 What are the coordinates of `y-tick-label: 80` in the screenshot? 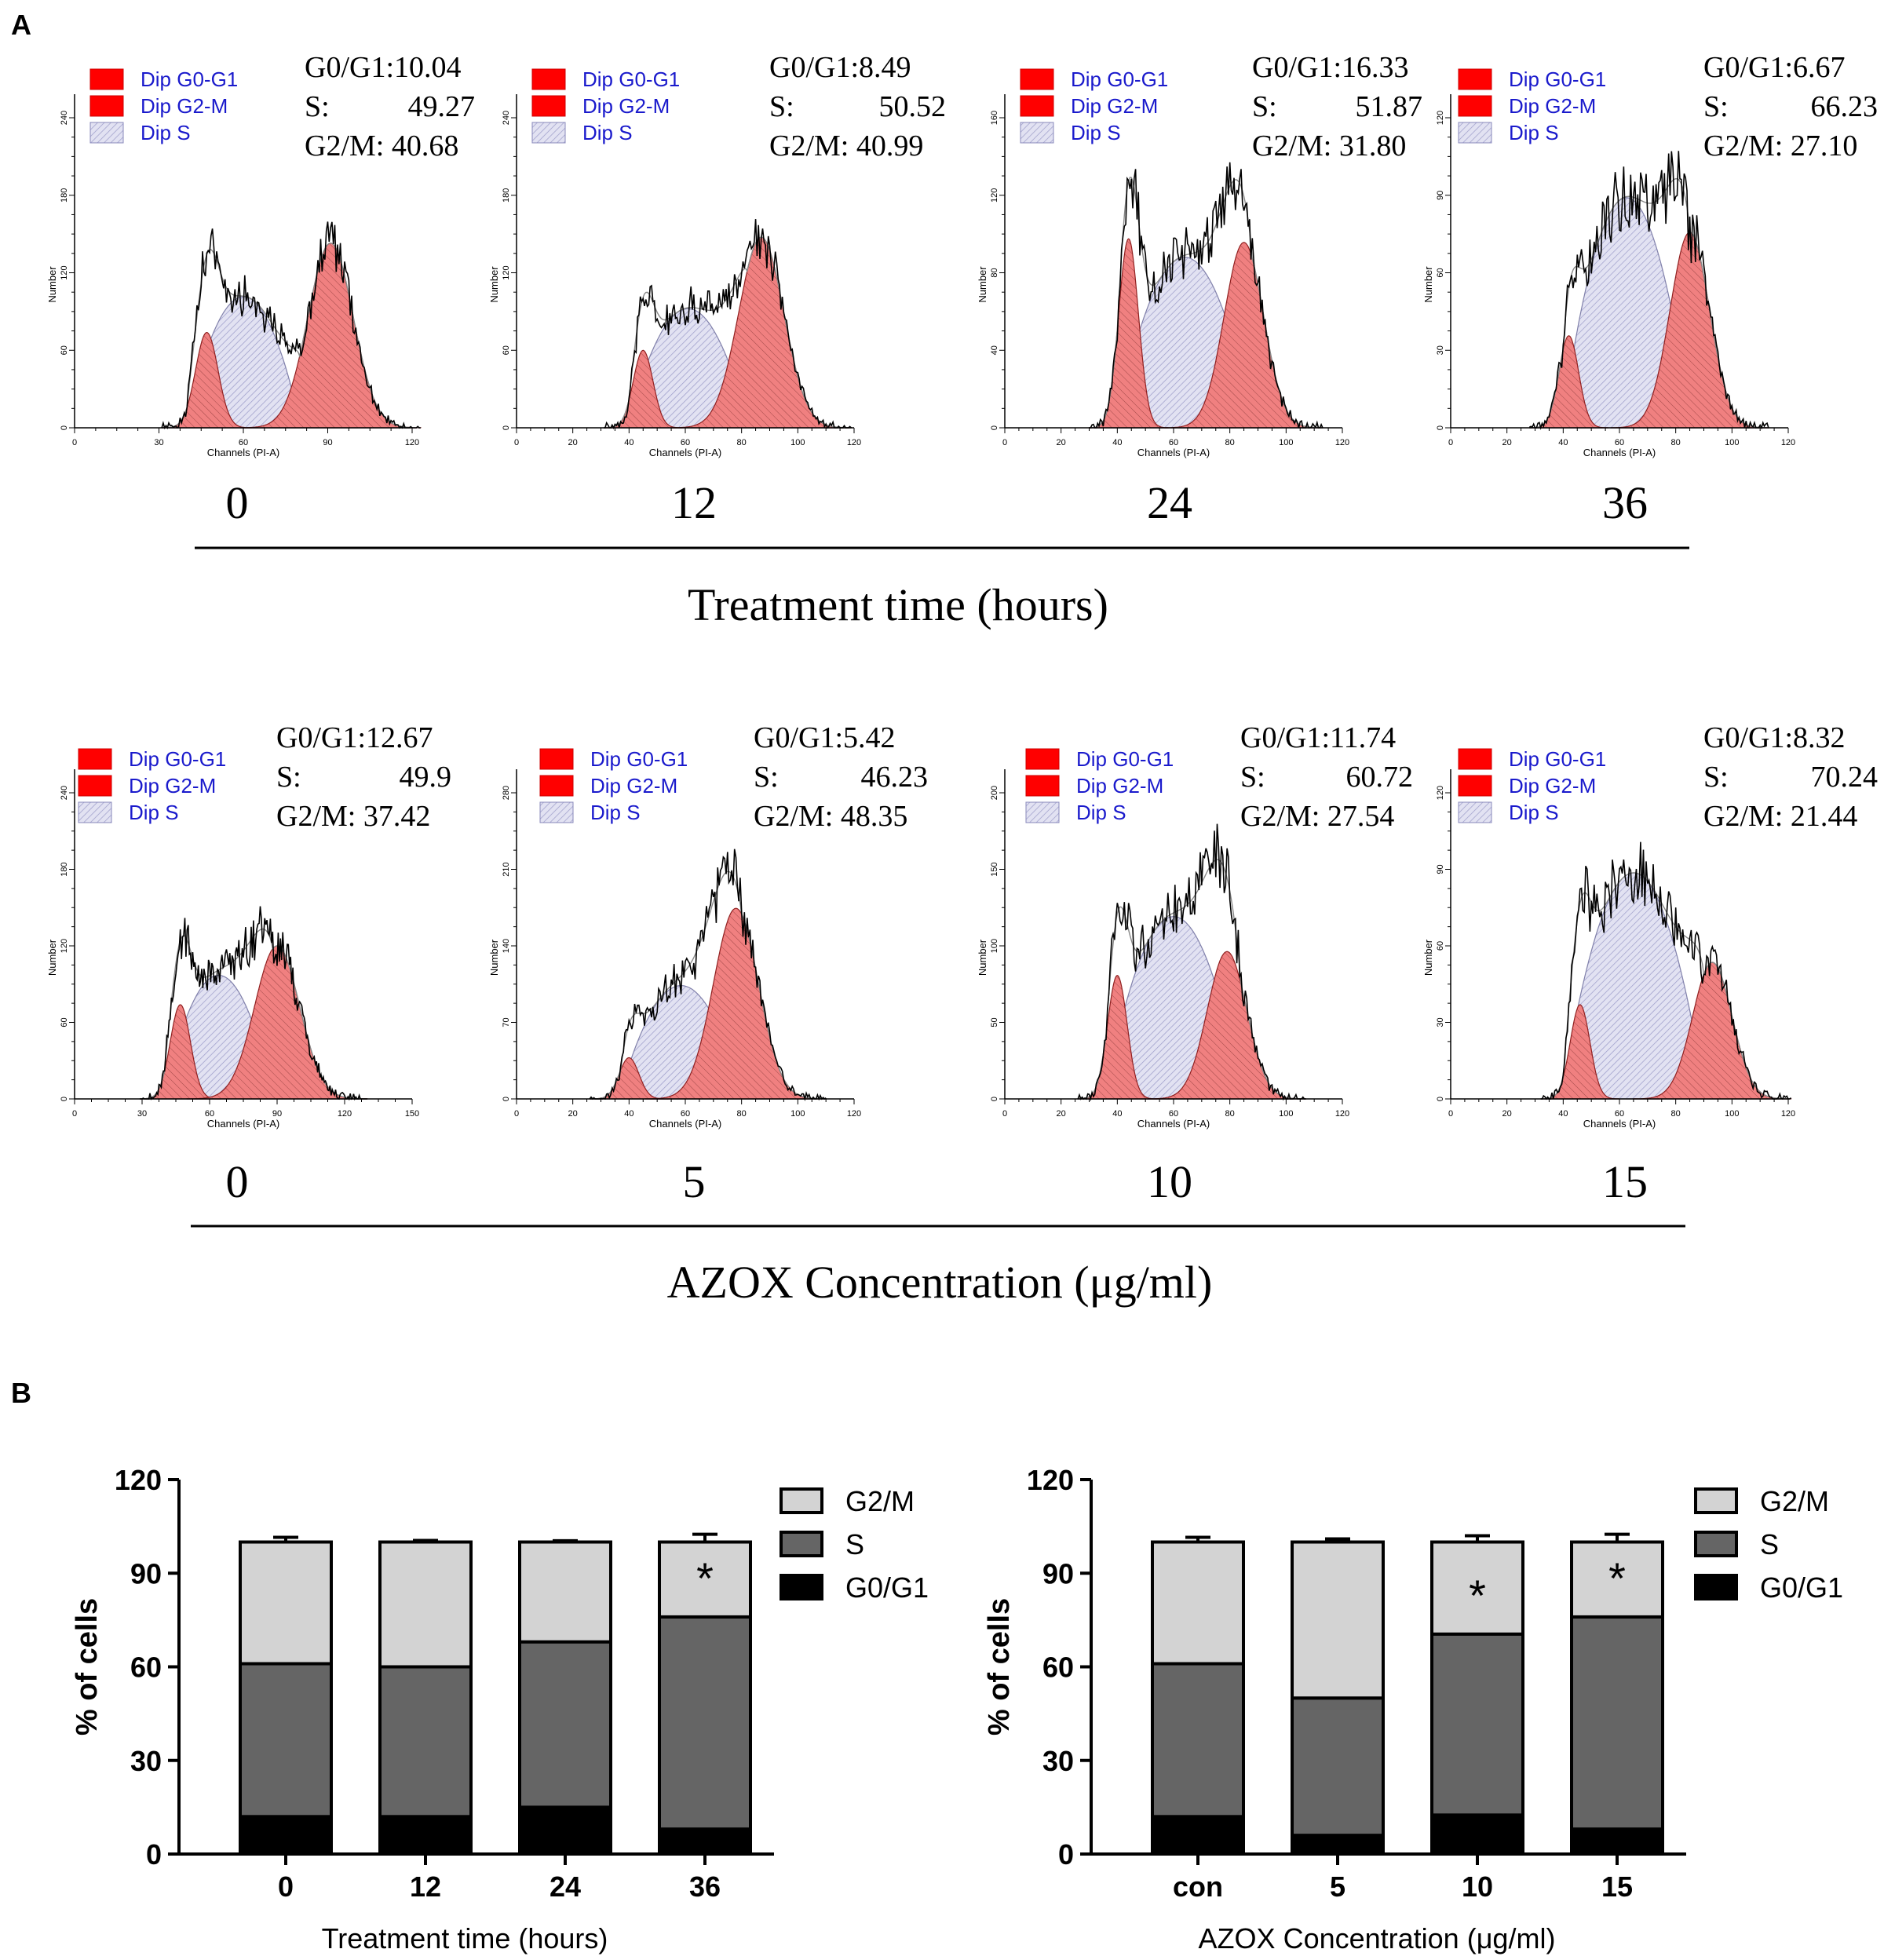 It's located at (994, 272).